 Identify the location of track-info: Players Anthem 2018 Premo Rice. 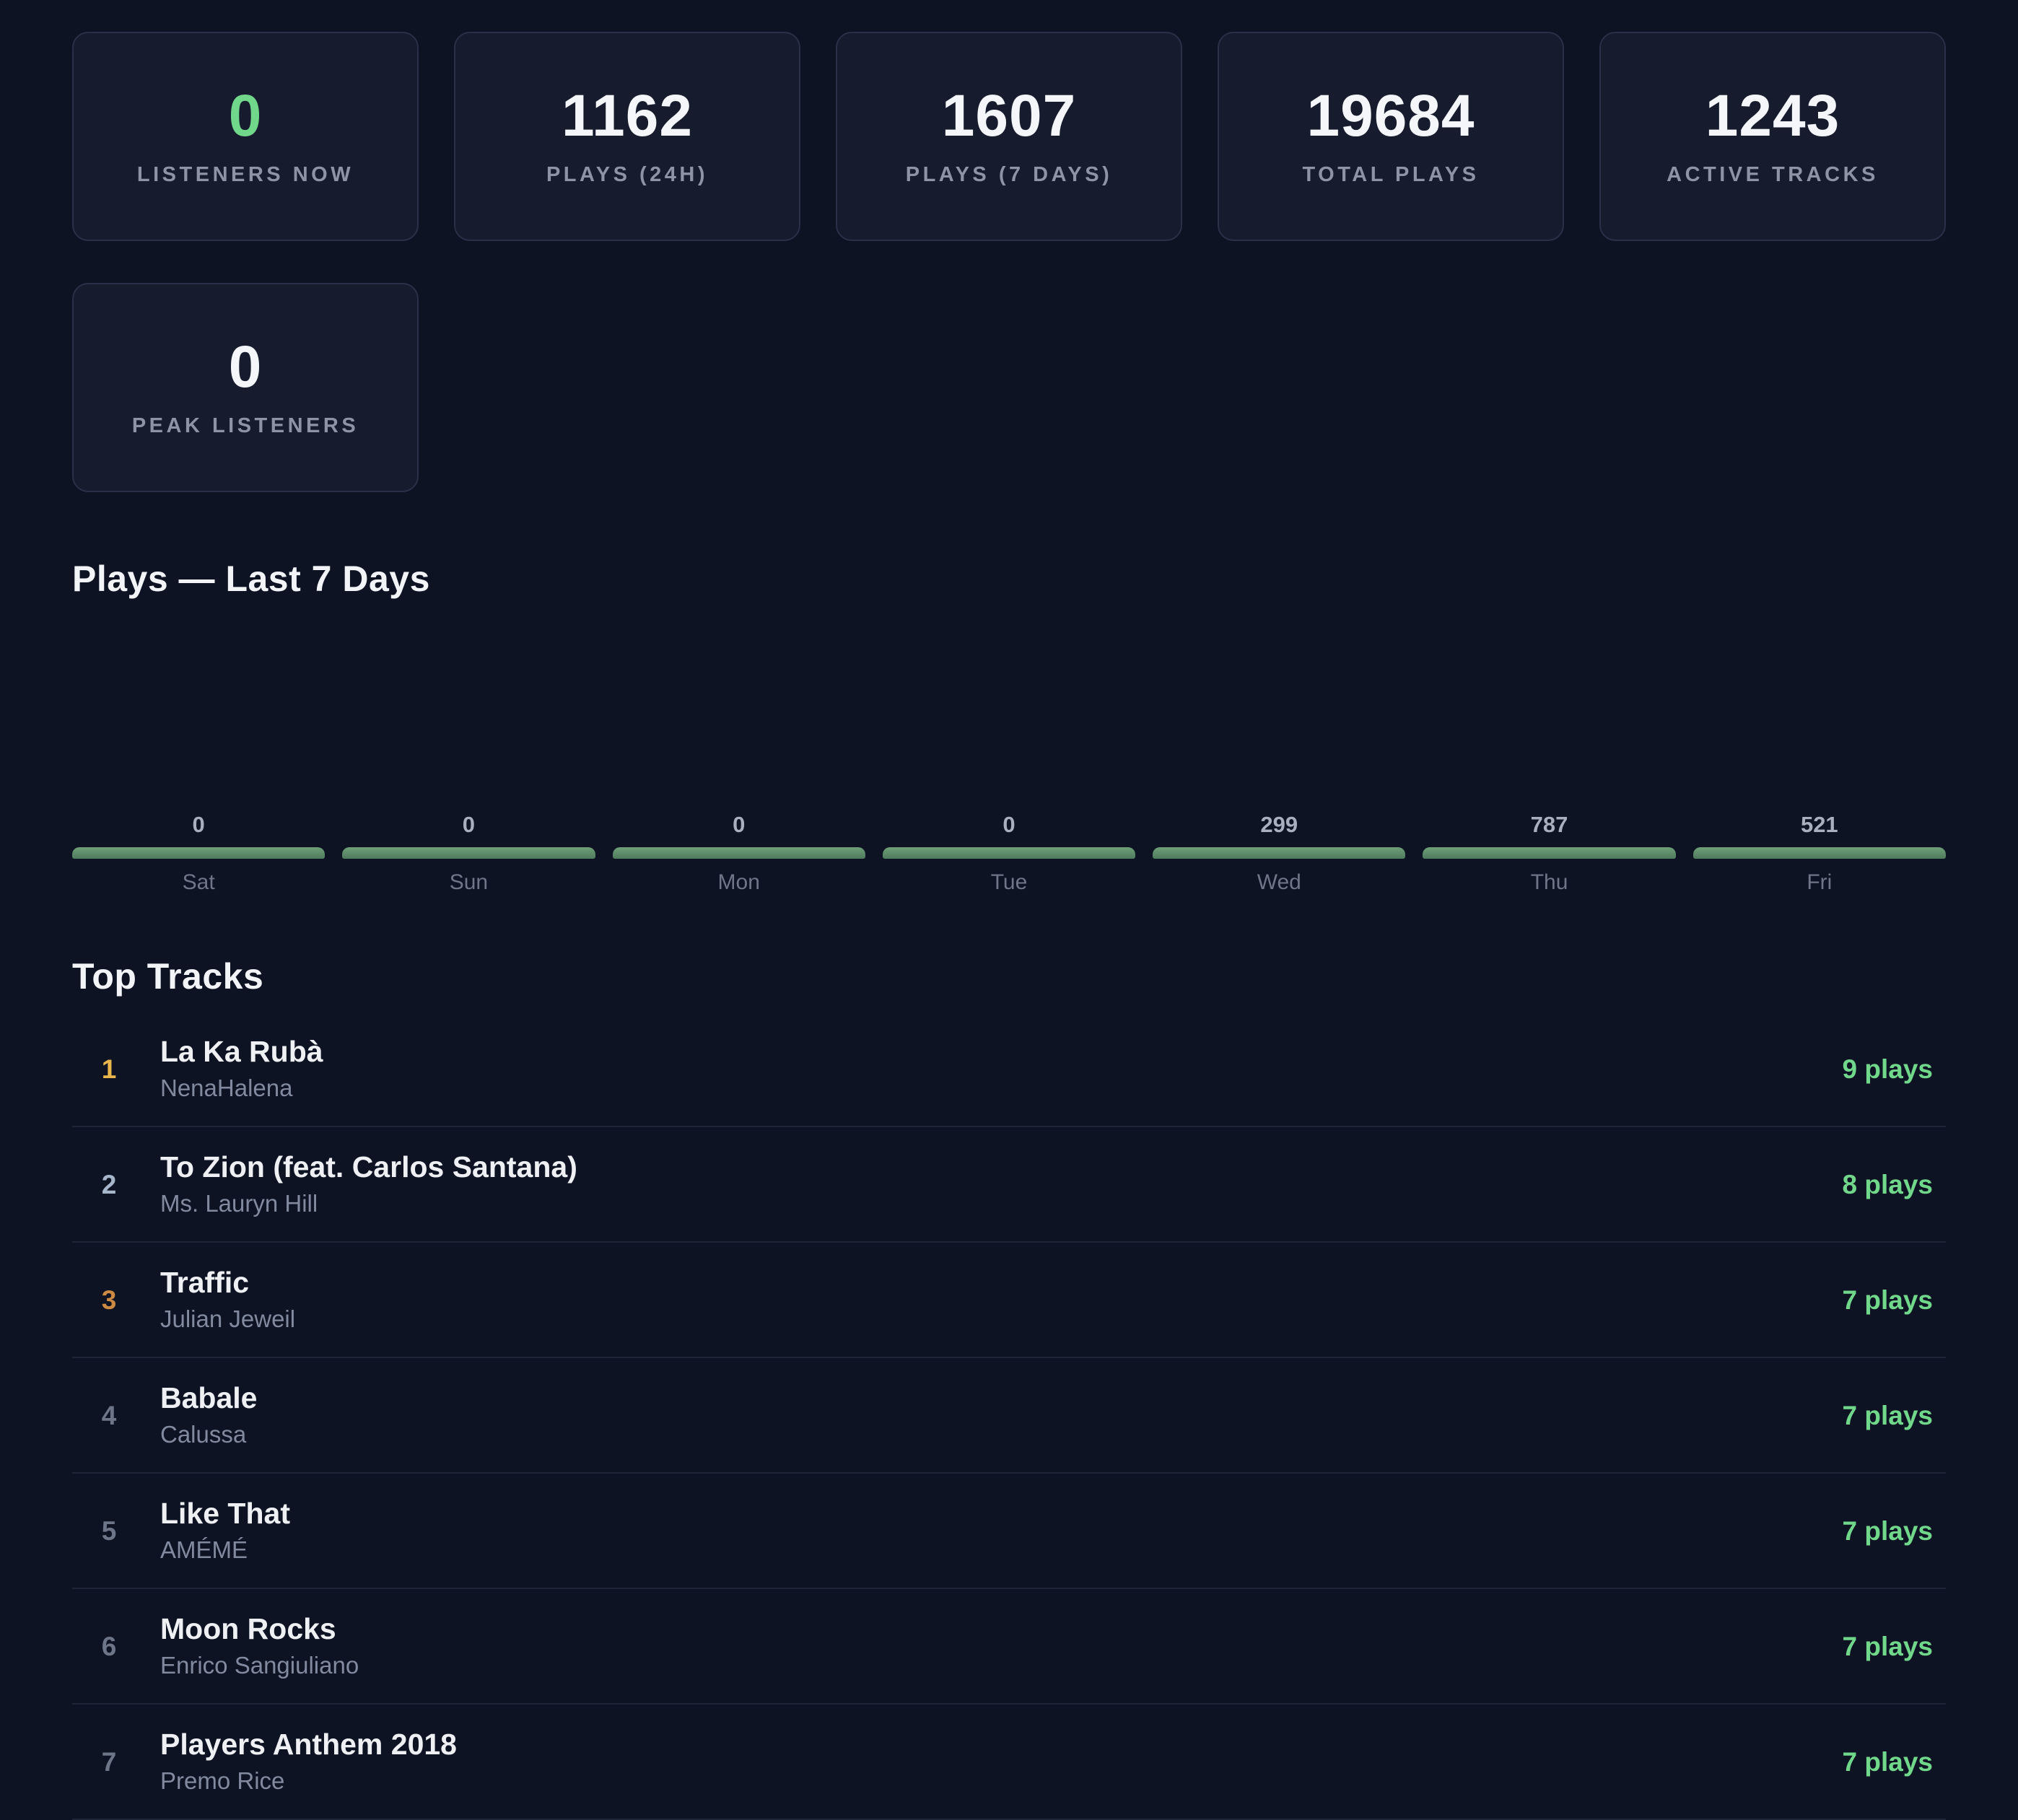
(308, 1761).